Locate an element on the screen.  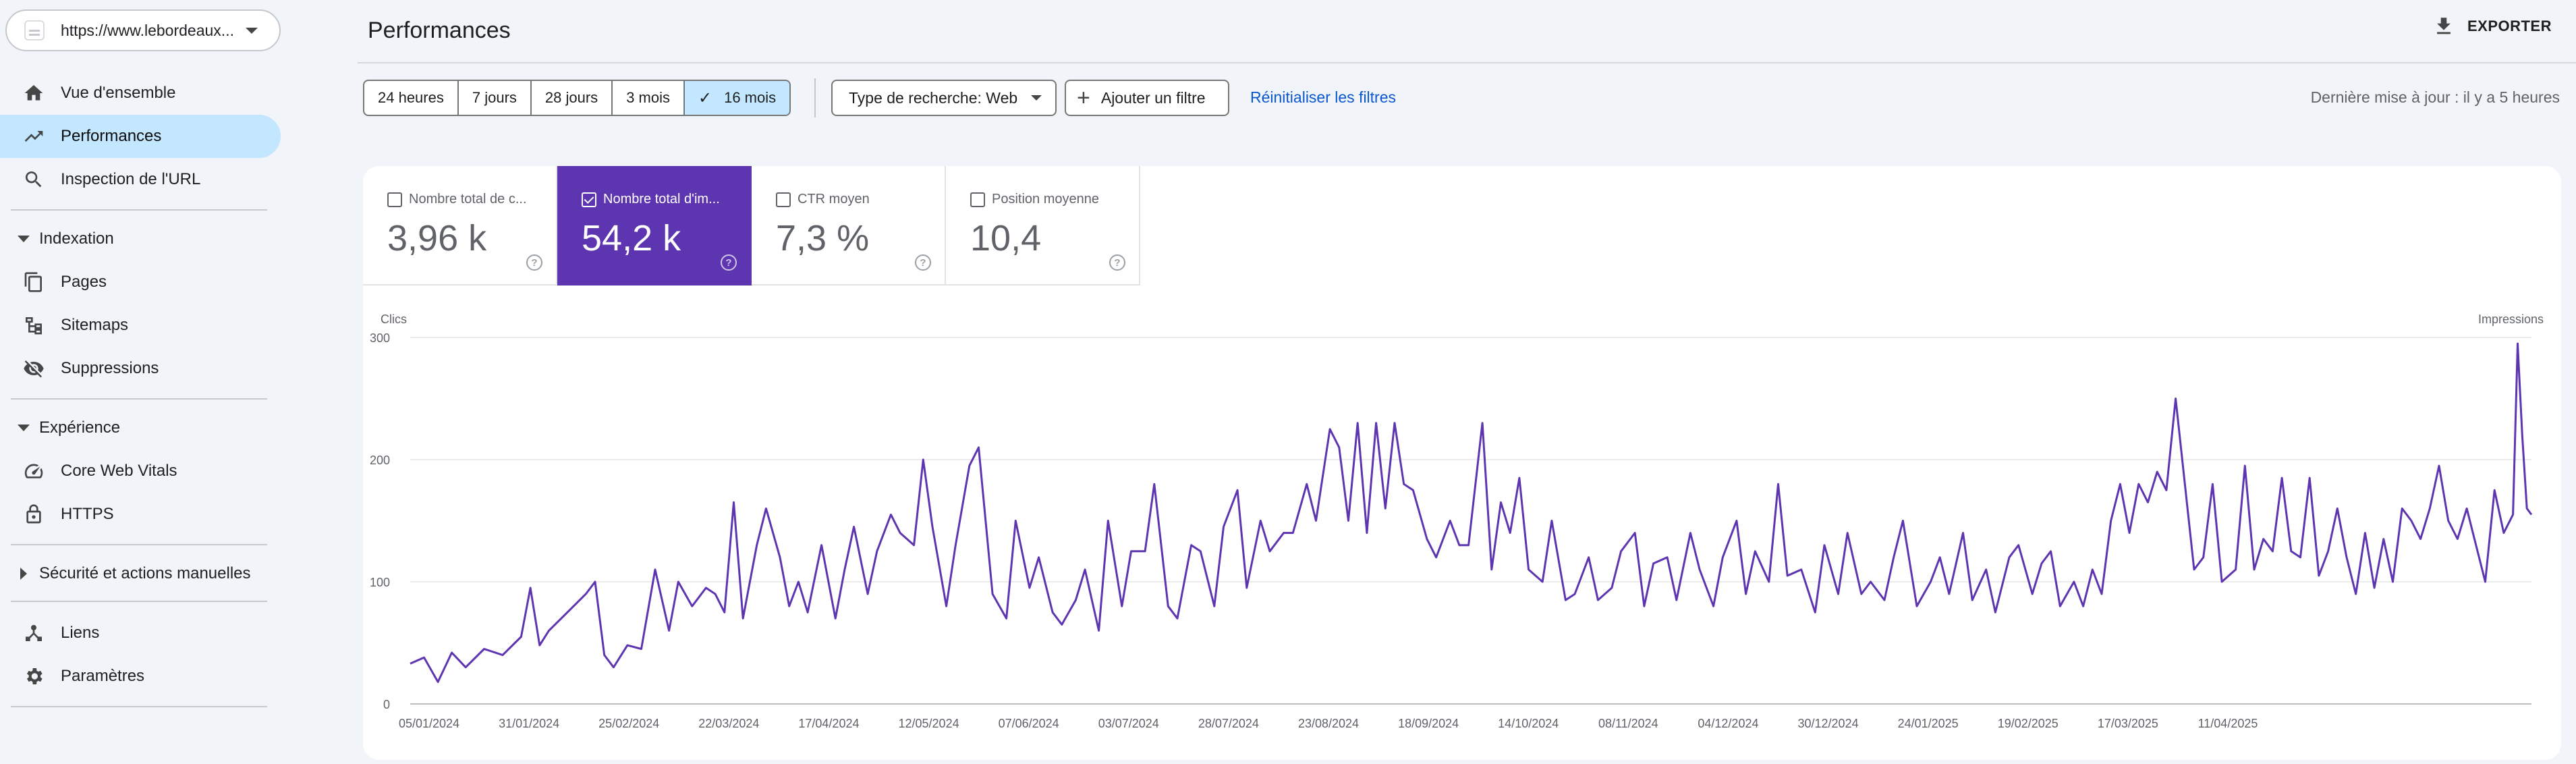
sidebar-item-label: Pages is located at coordinates (84, 282).